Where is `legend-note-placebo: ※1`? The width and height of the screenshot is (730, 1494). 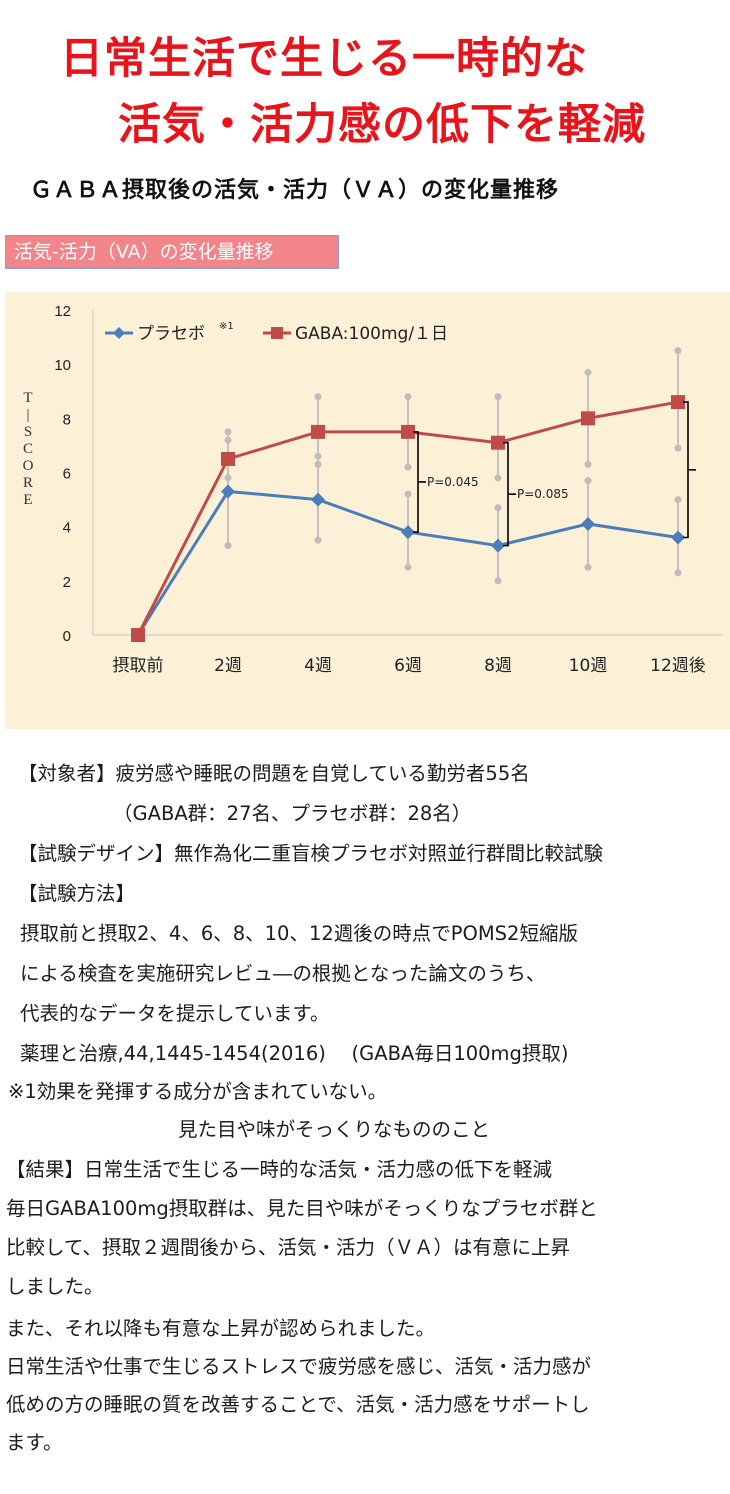 legend-note-placebo: ※1 is located at coordinates (226, 326).